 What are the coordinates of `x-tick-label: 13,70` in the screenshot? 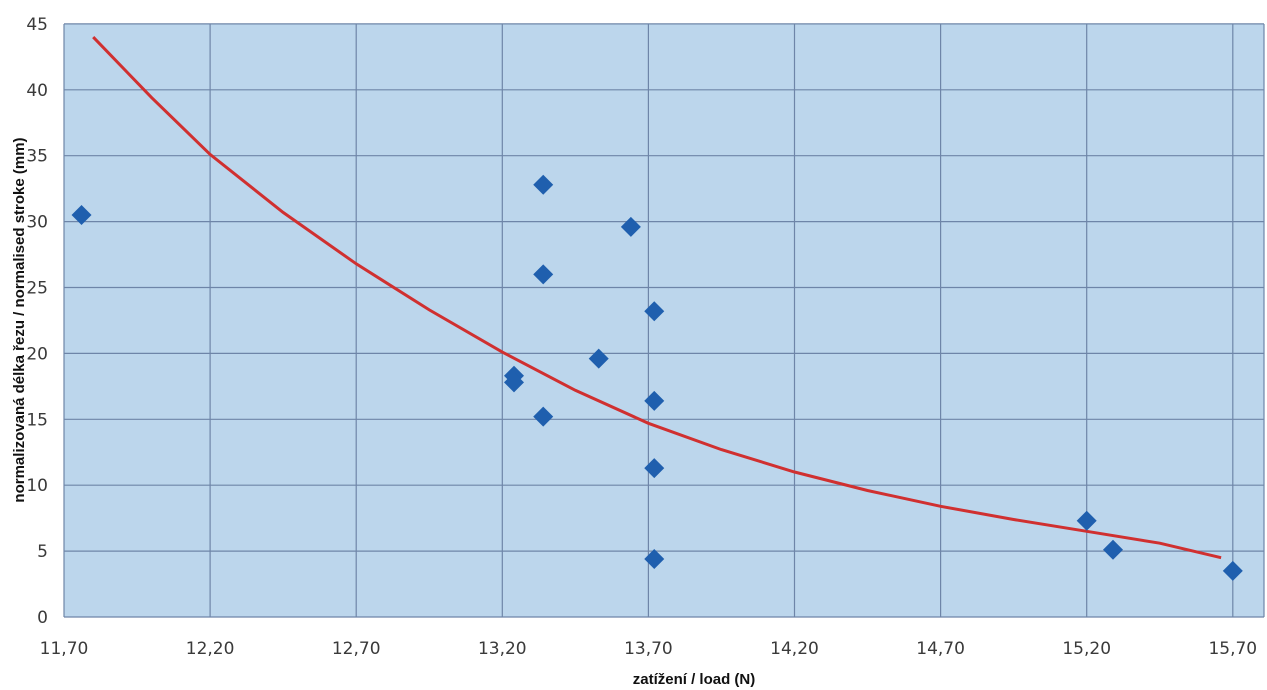 It's located at (648, 649).